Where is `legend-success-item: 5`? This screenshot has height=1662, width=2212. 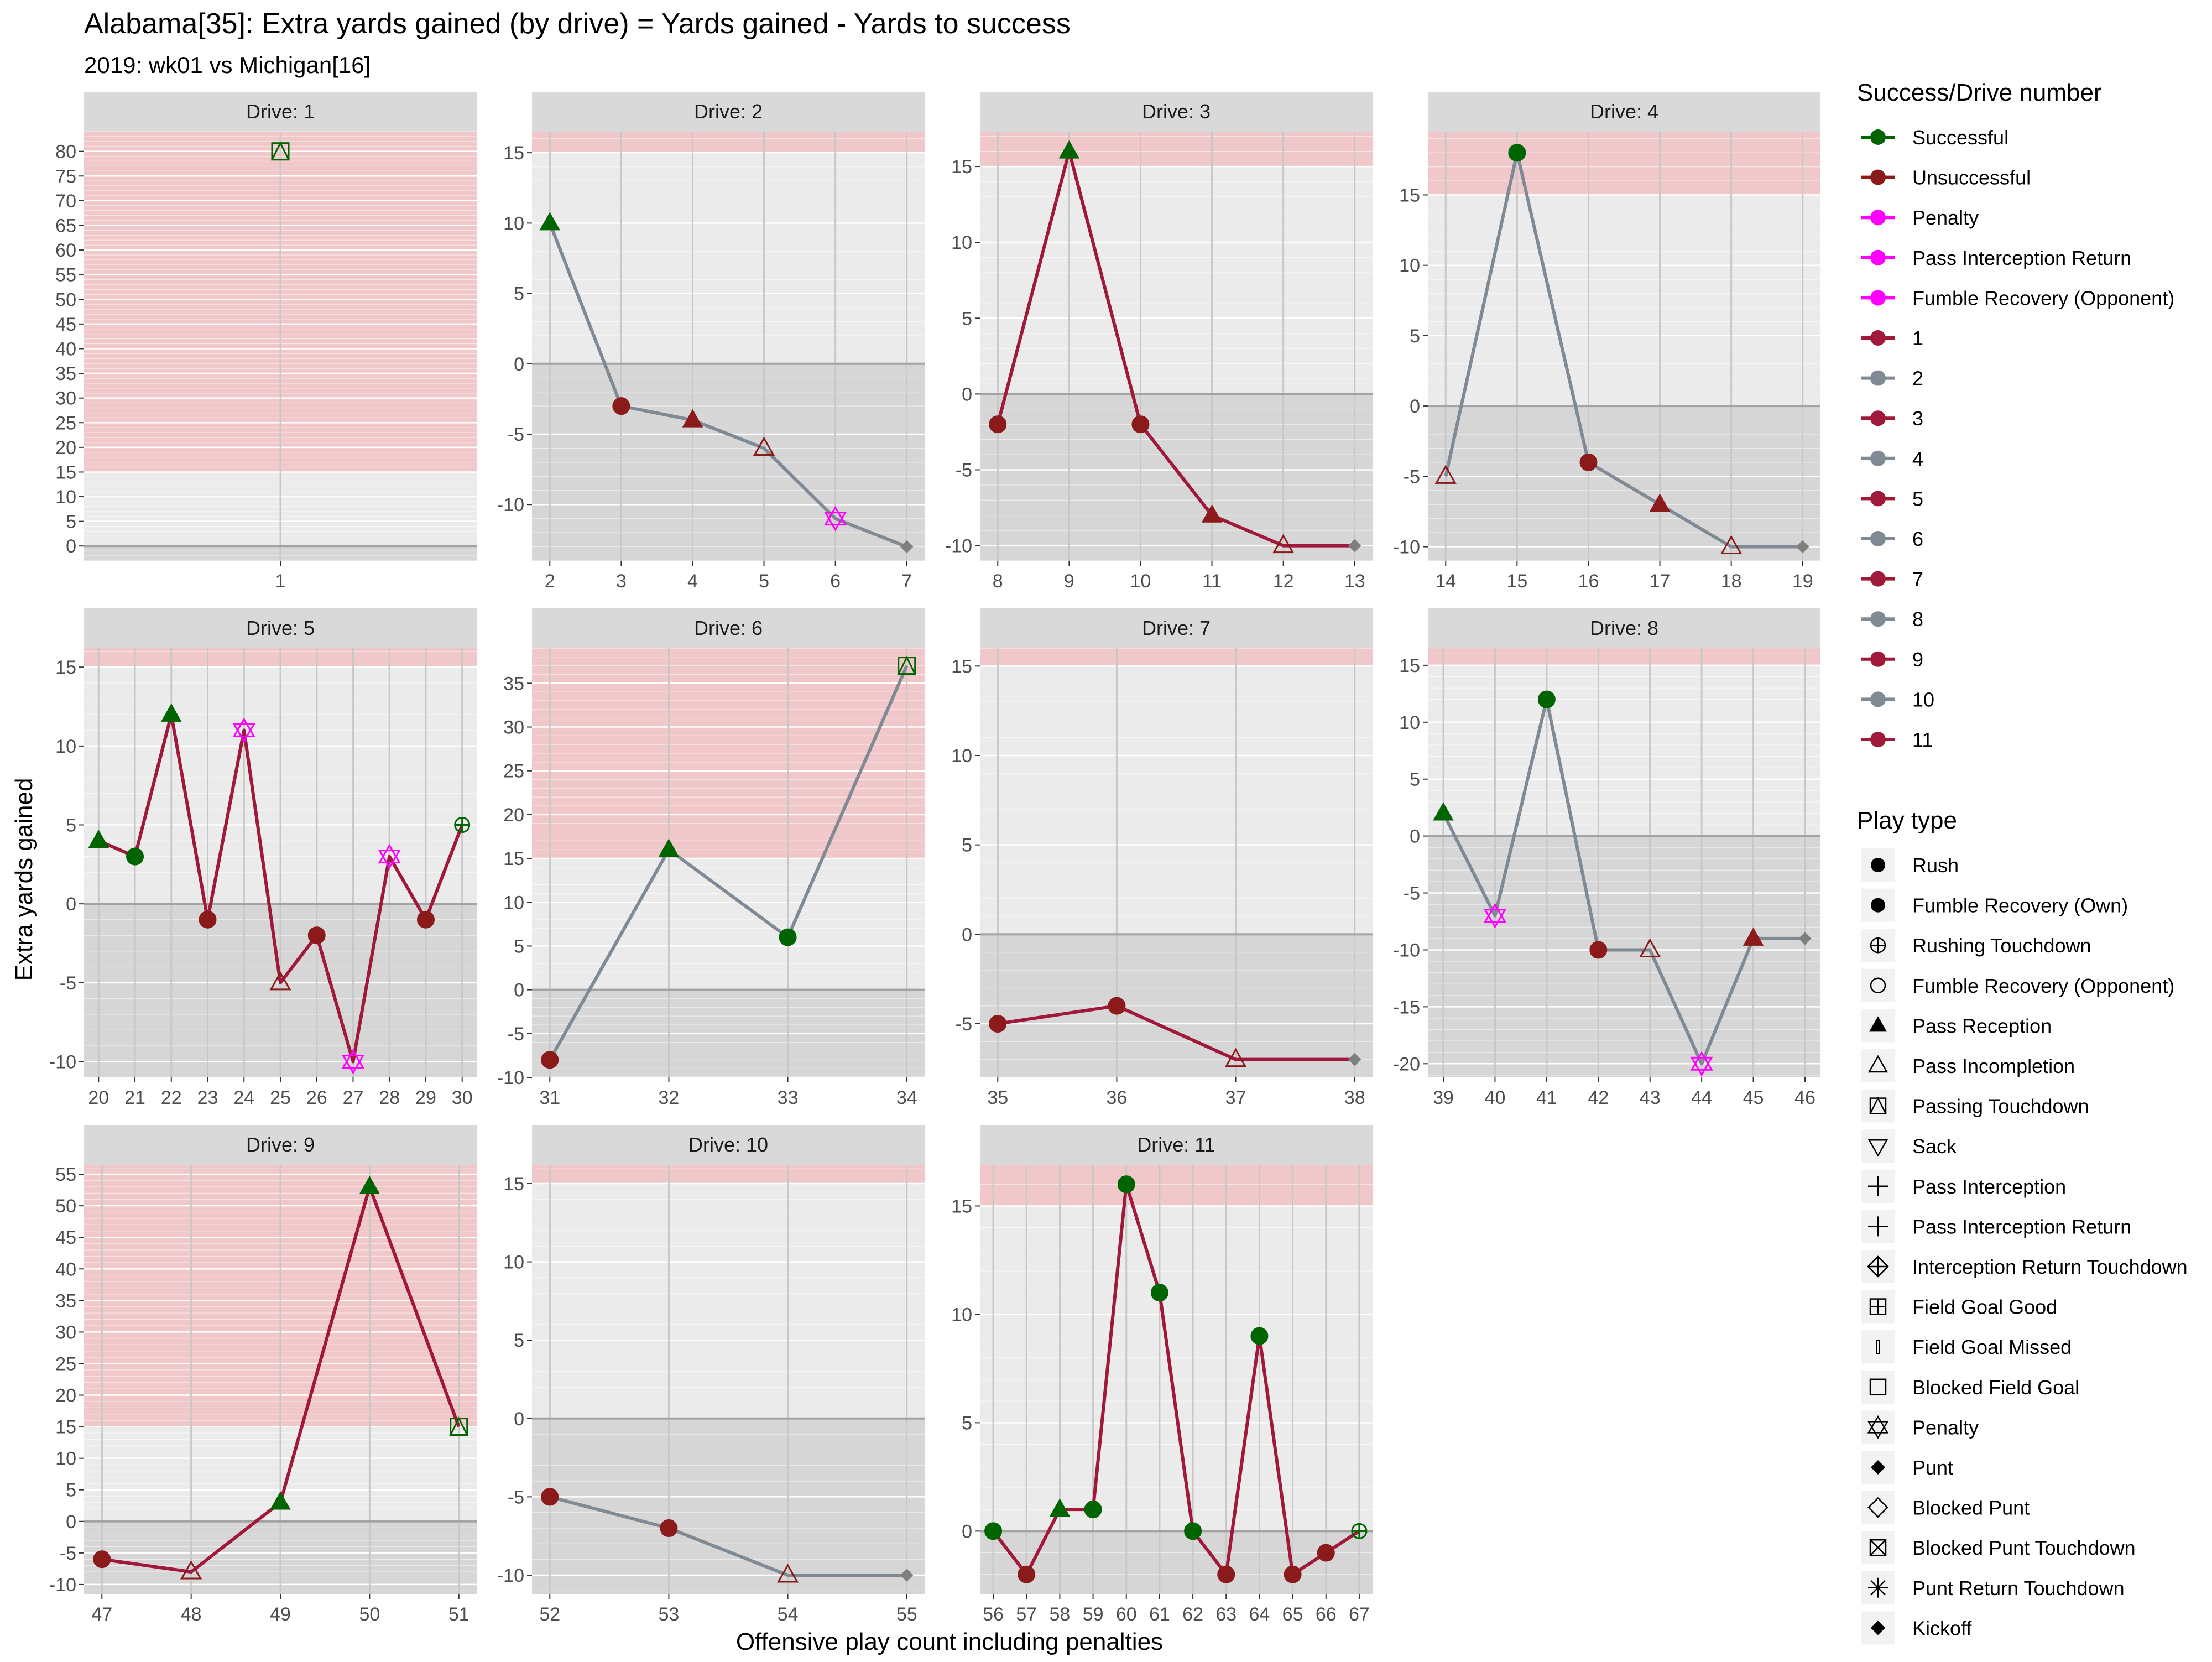
legend-success-item: 5 is located at coordinates (1892, 499).